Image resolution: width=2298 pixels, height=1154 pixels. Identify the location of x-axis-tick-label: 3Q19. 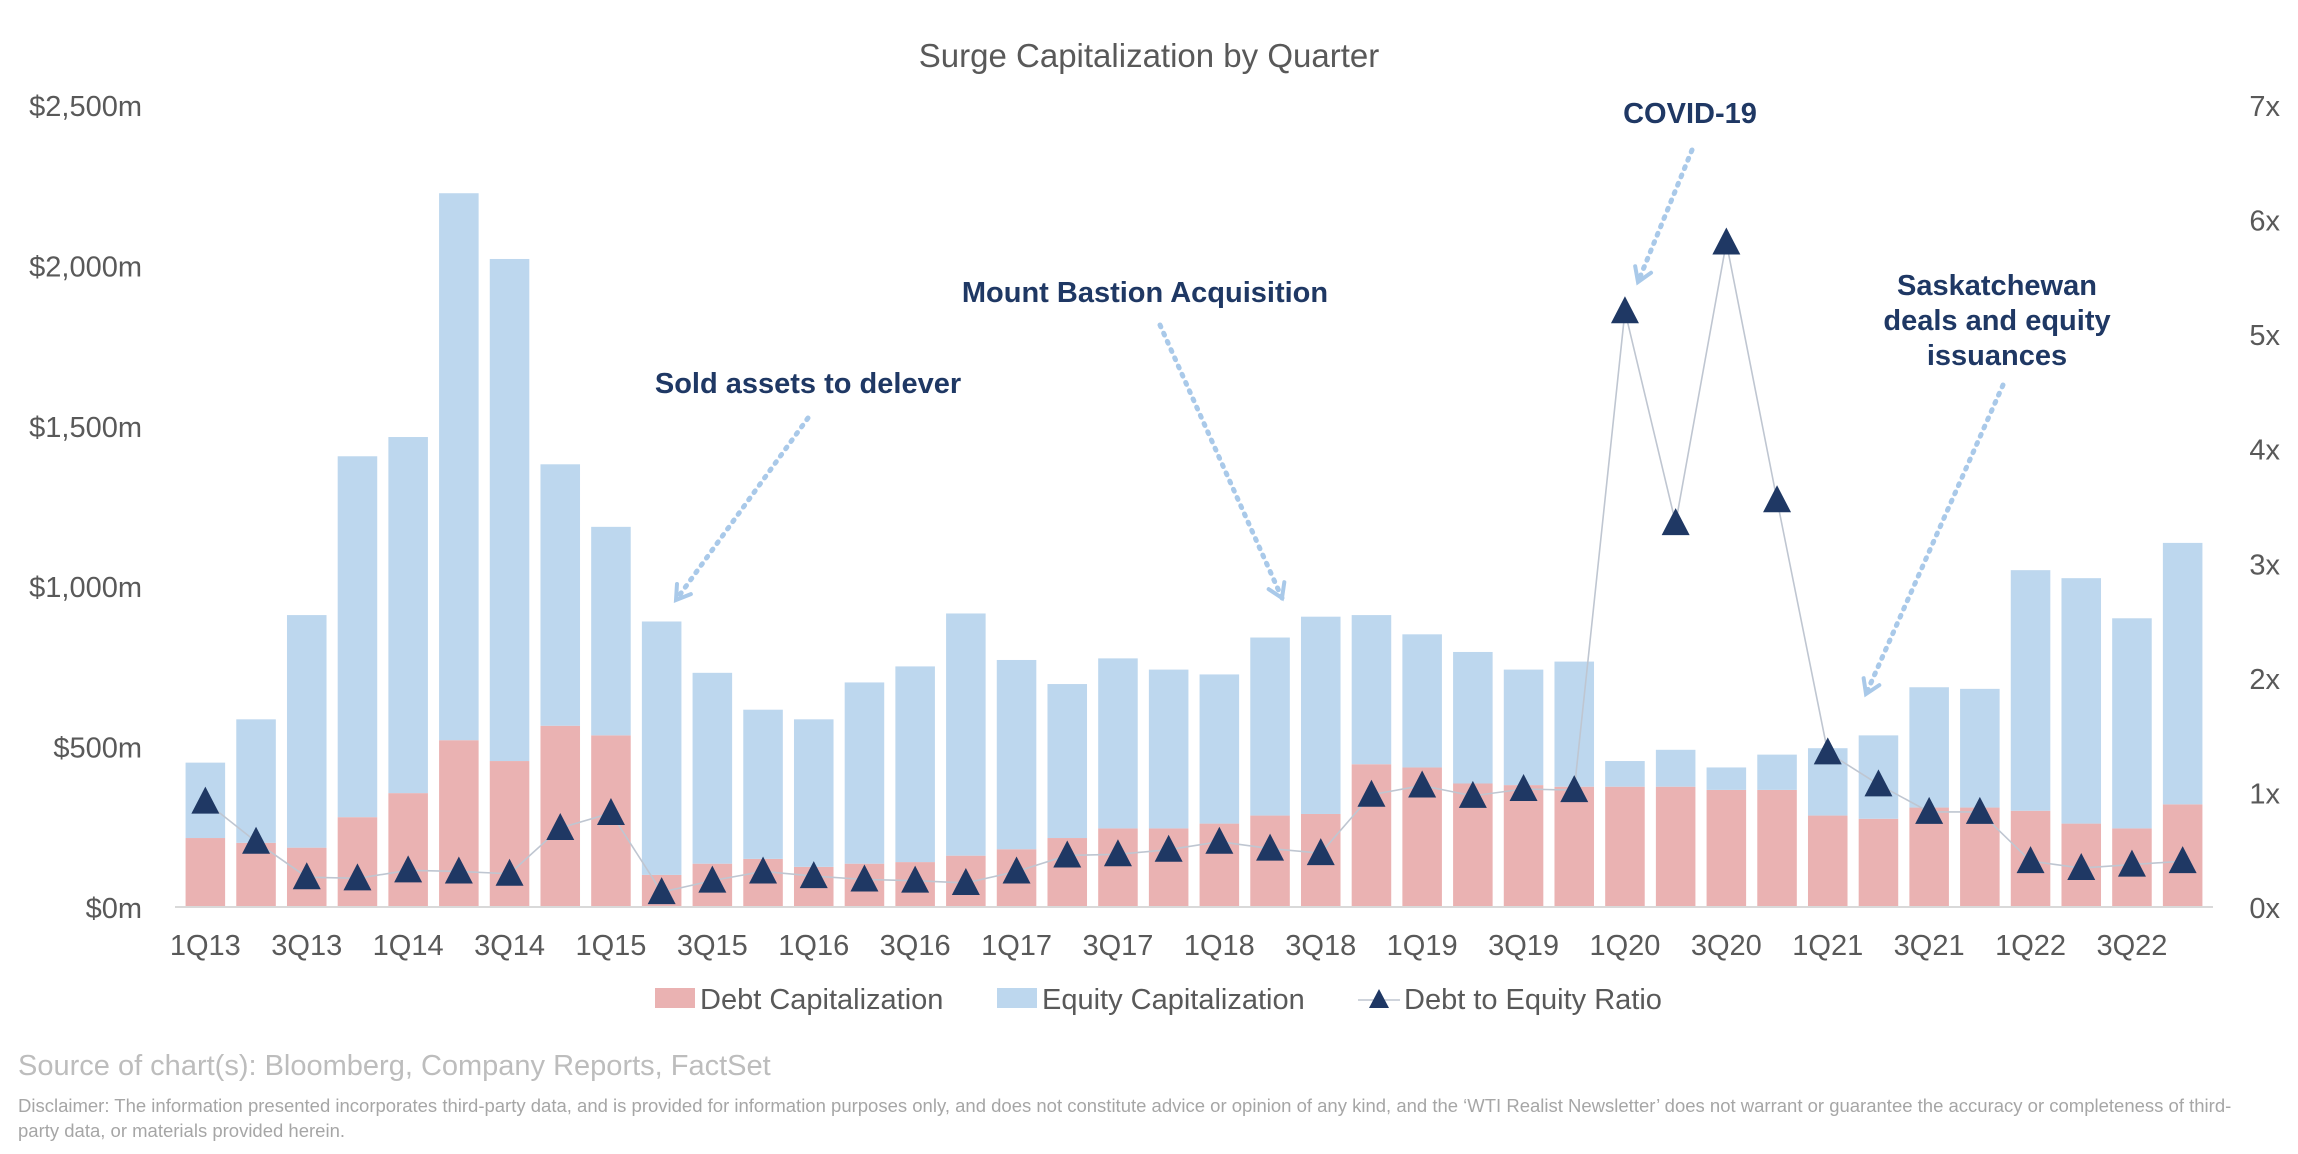
(1523, 946).